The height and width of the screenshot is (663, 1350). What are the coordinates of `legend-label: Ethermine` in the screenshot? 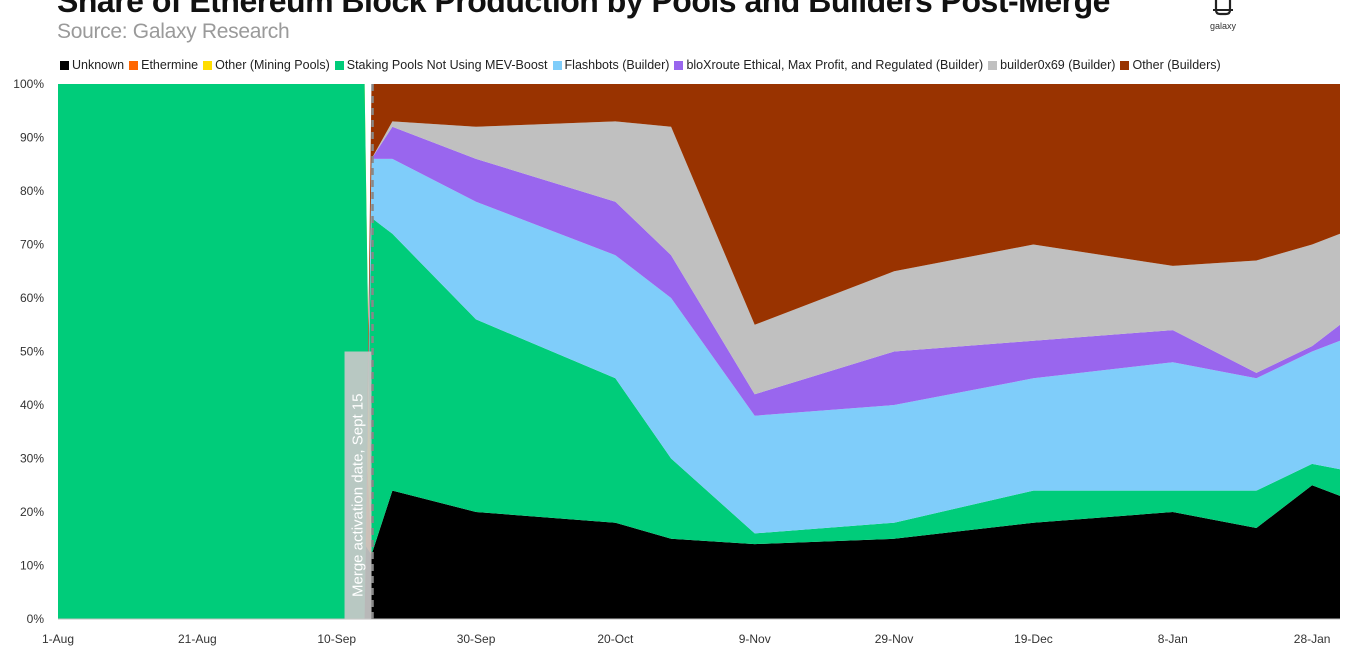 It's located at (170, 65).